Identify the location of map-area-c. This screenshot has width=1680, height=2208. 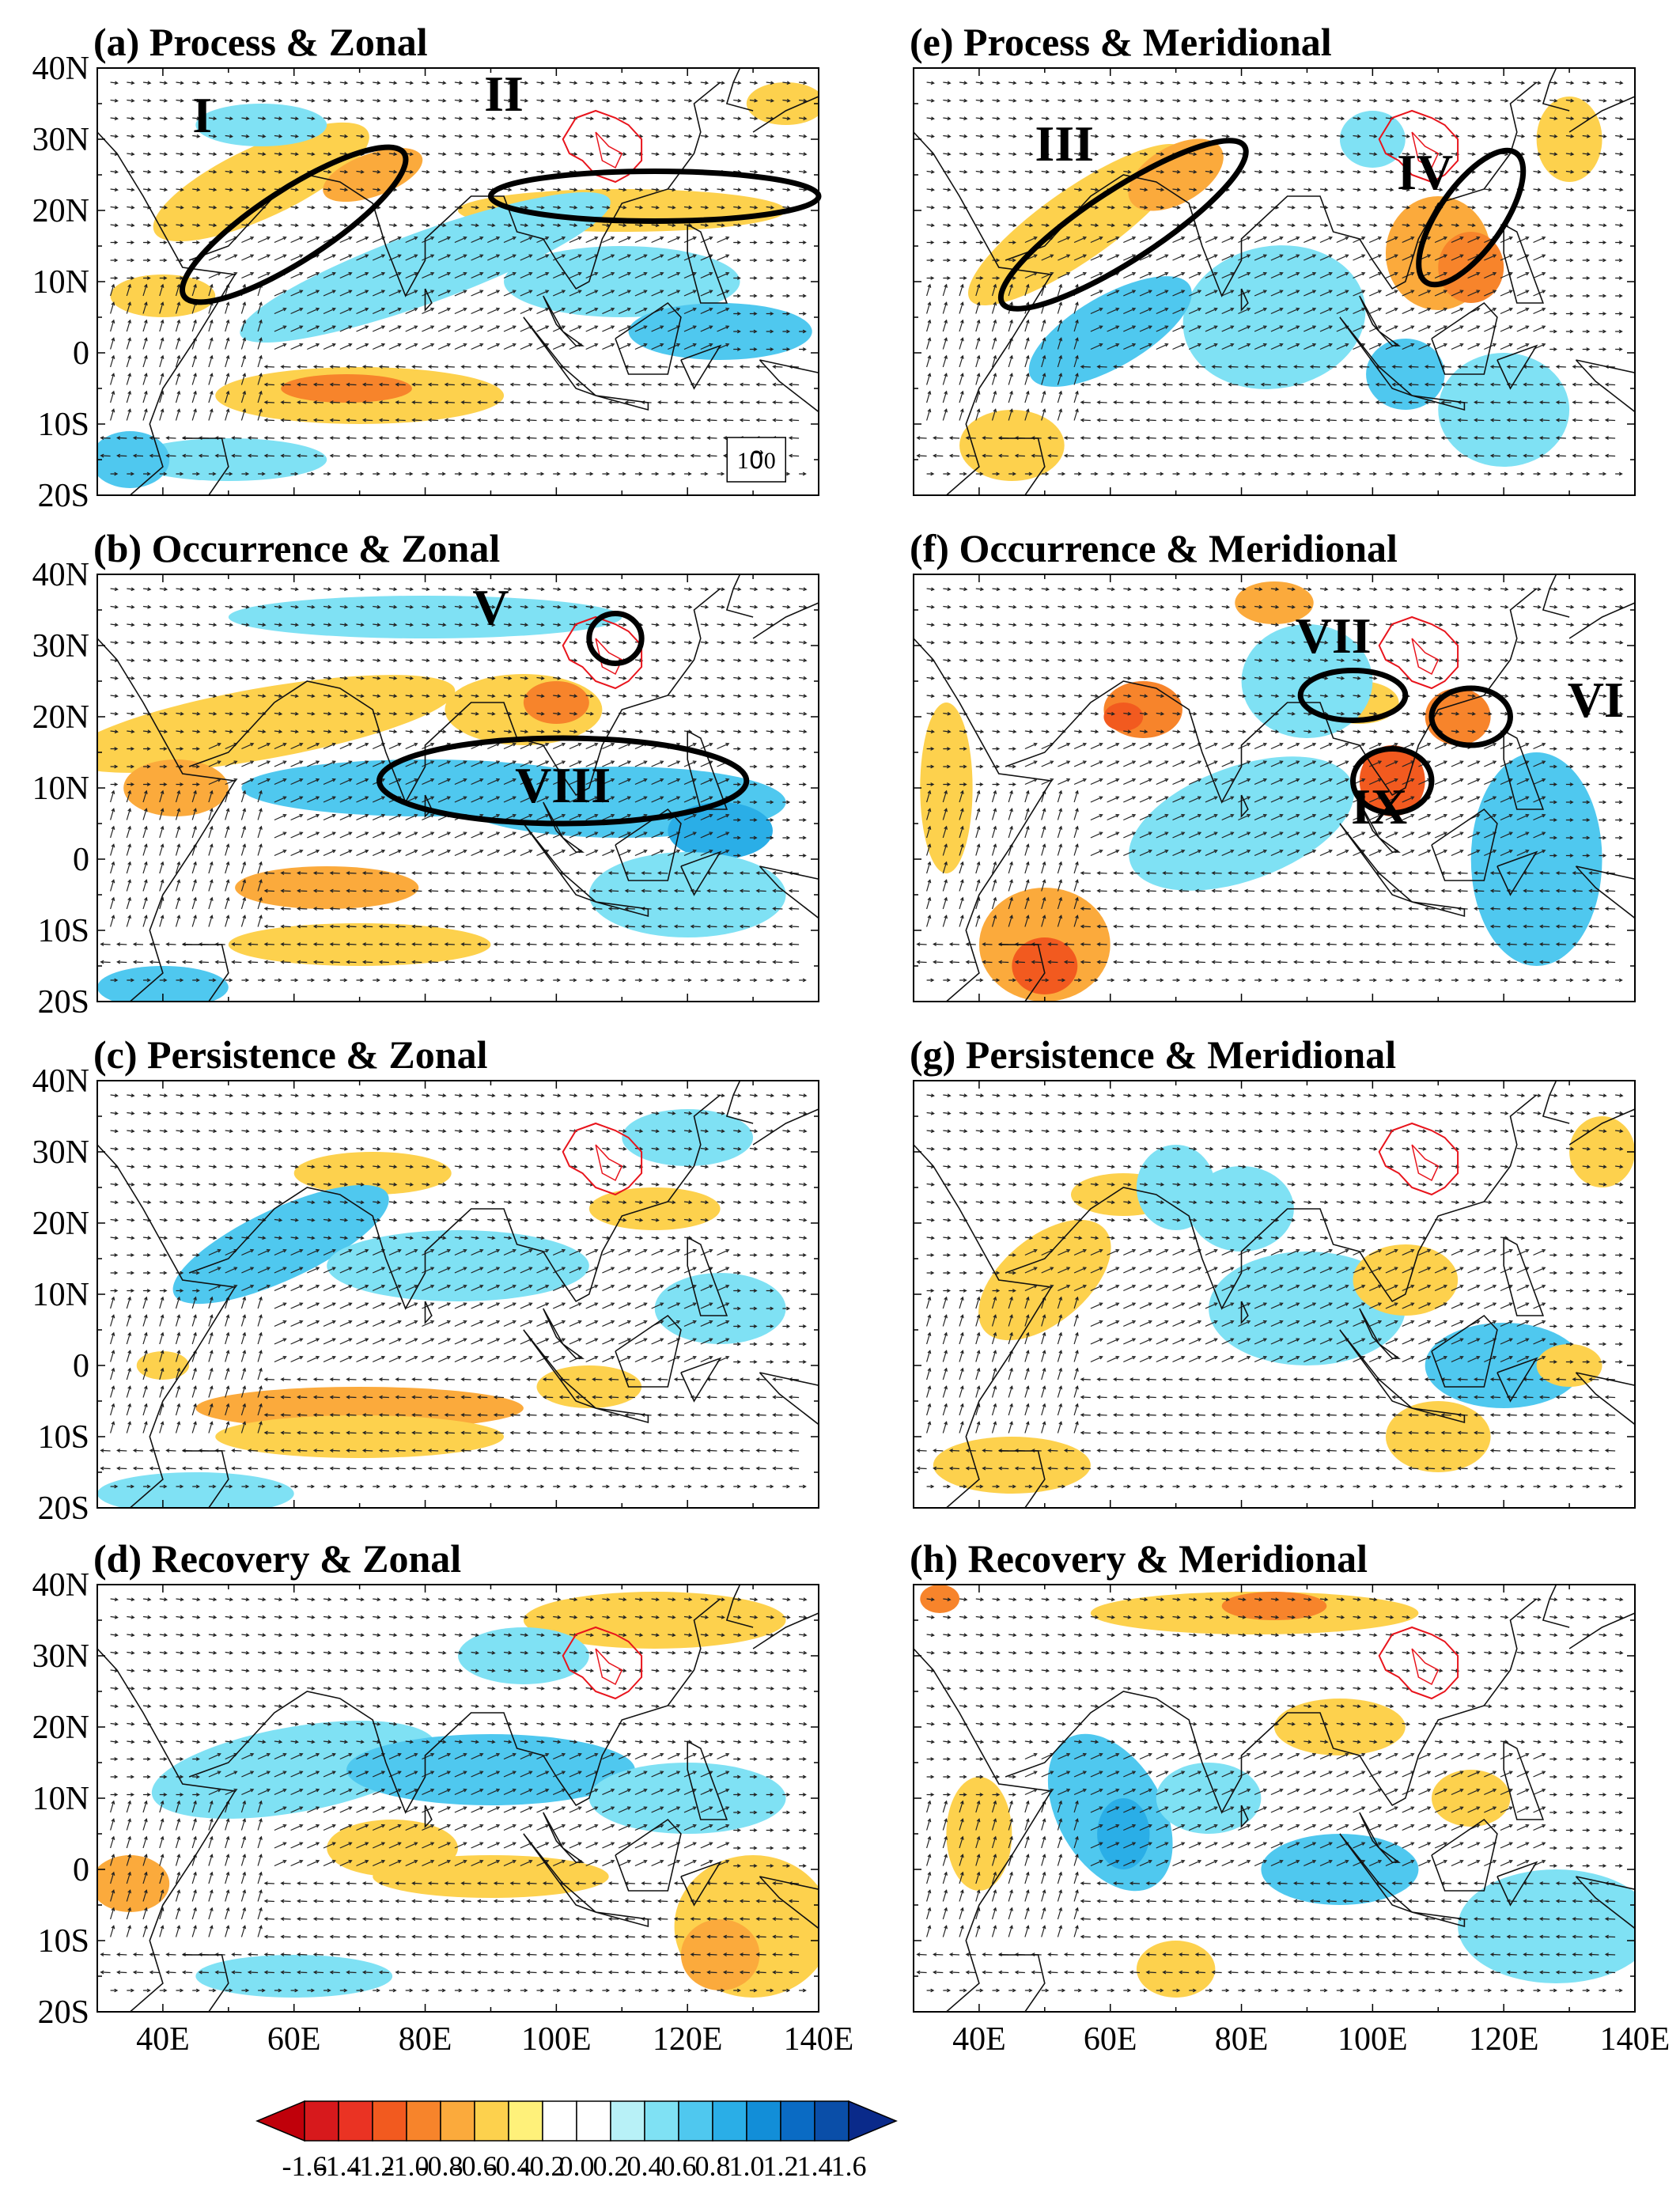
(458, 1294).